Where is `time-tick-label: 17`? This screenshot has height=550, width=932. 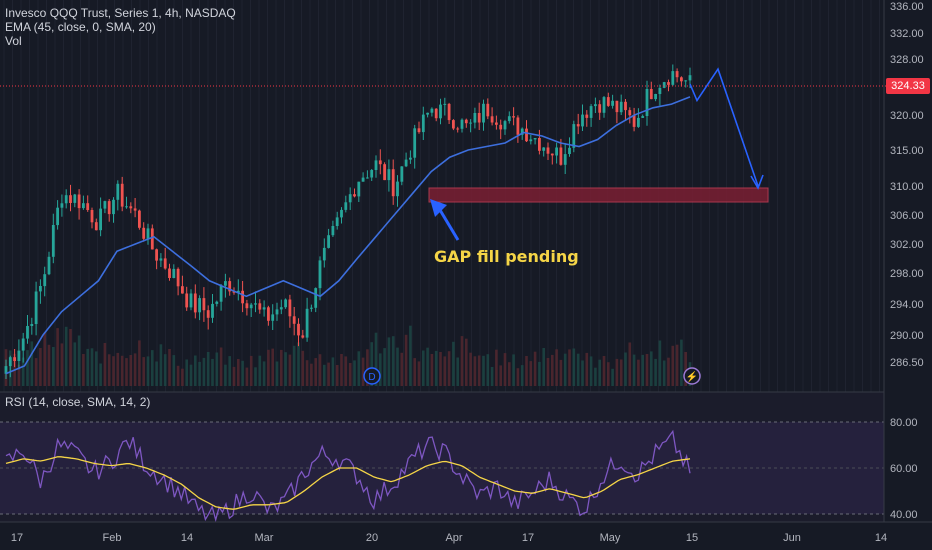
time-tick-label: 17 is located at coordinates (528, 538).